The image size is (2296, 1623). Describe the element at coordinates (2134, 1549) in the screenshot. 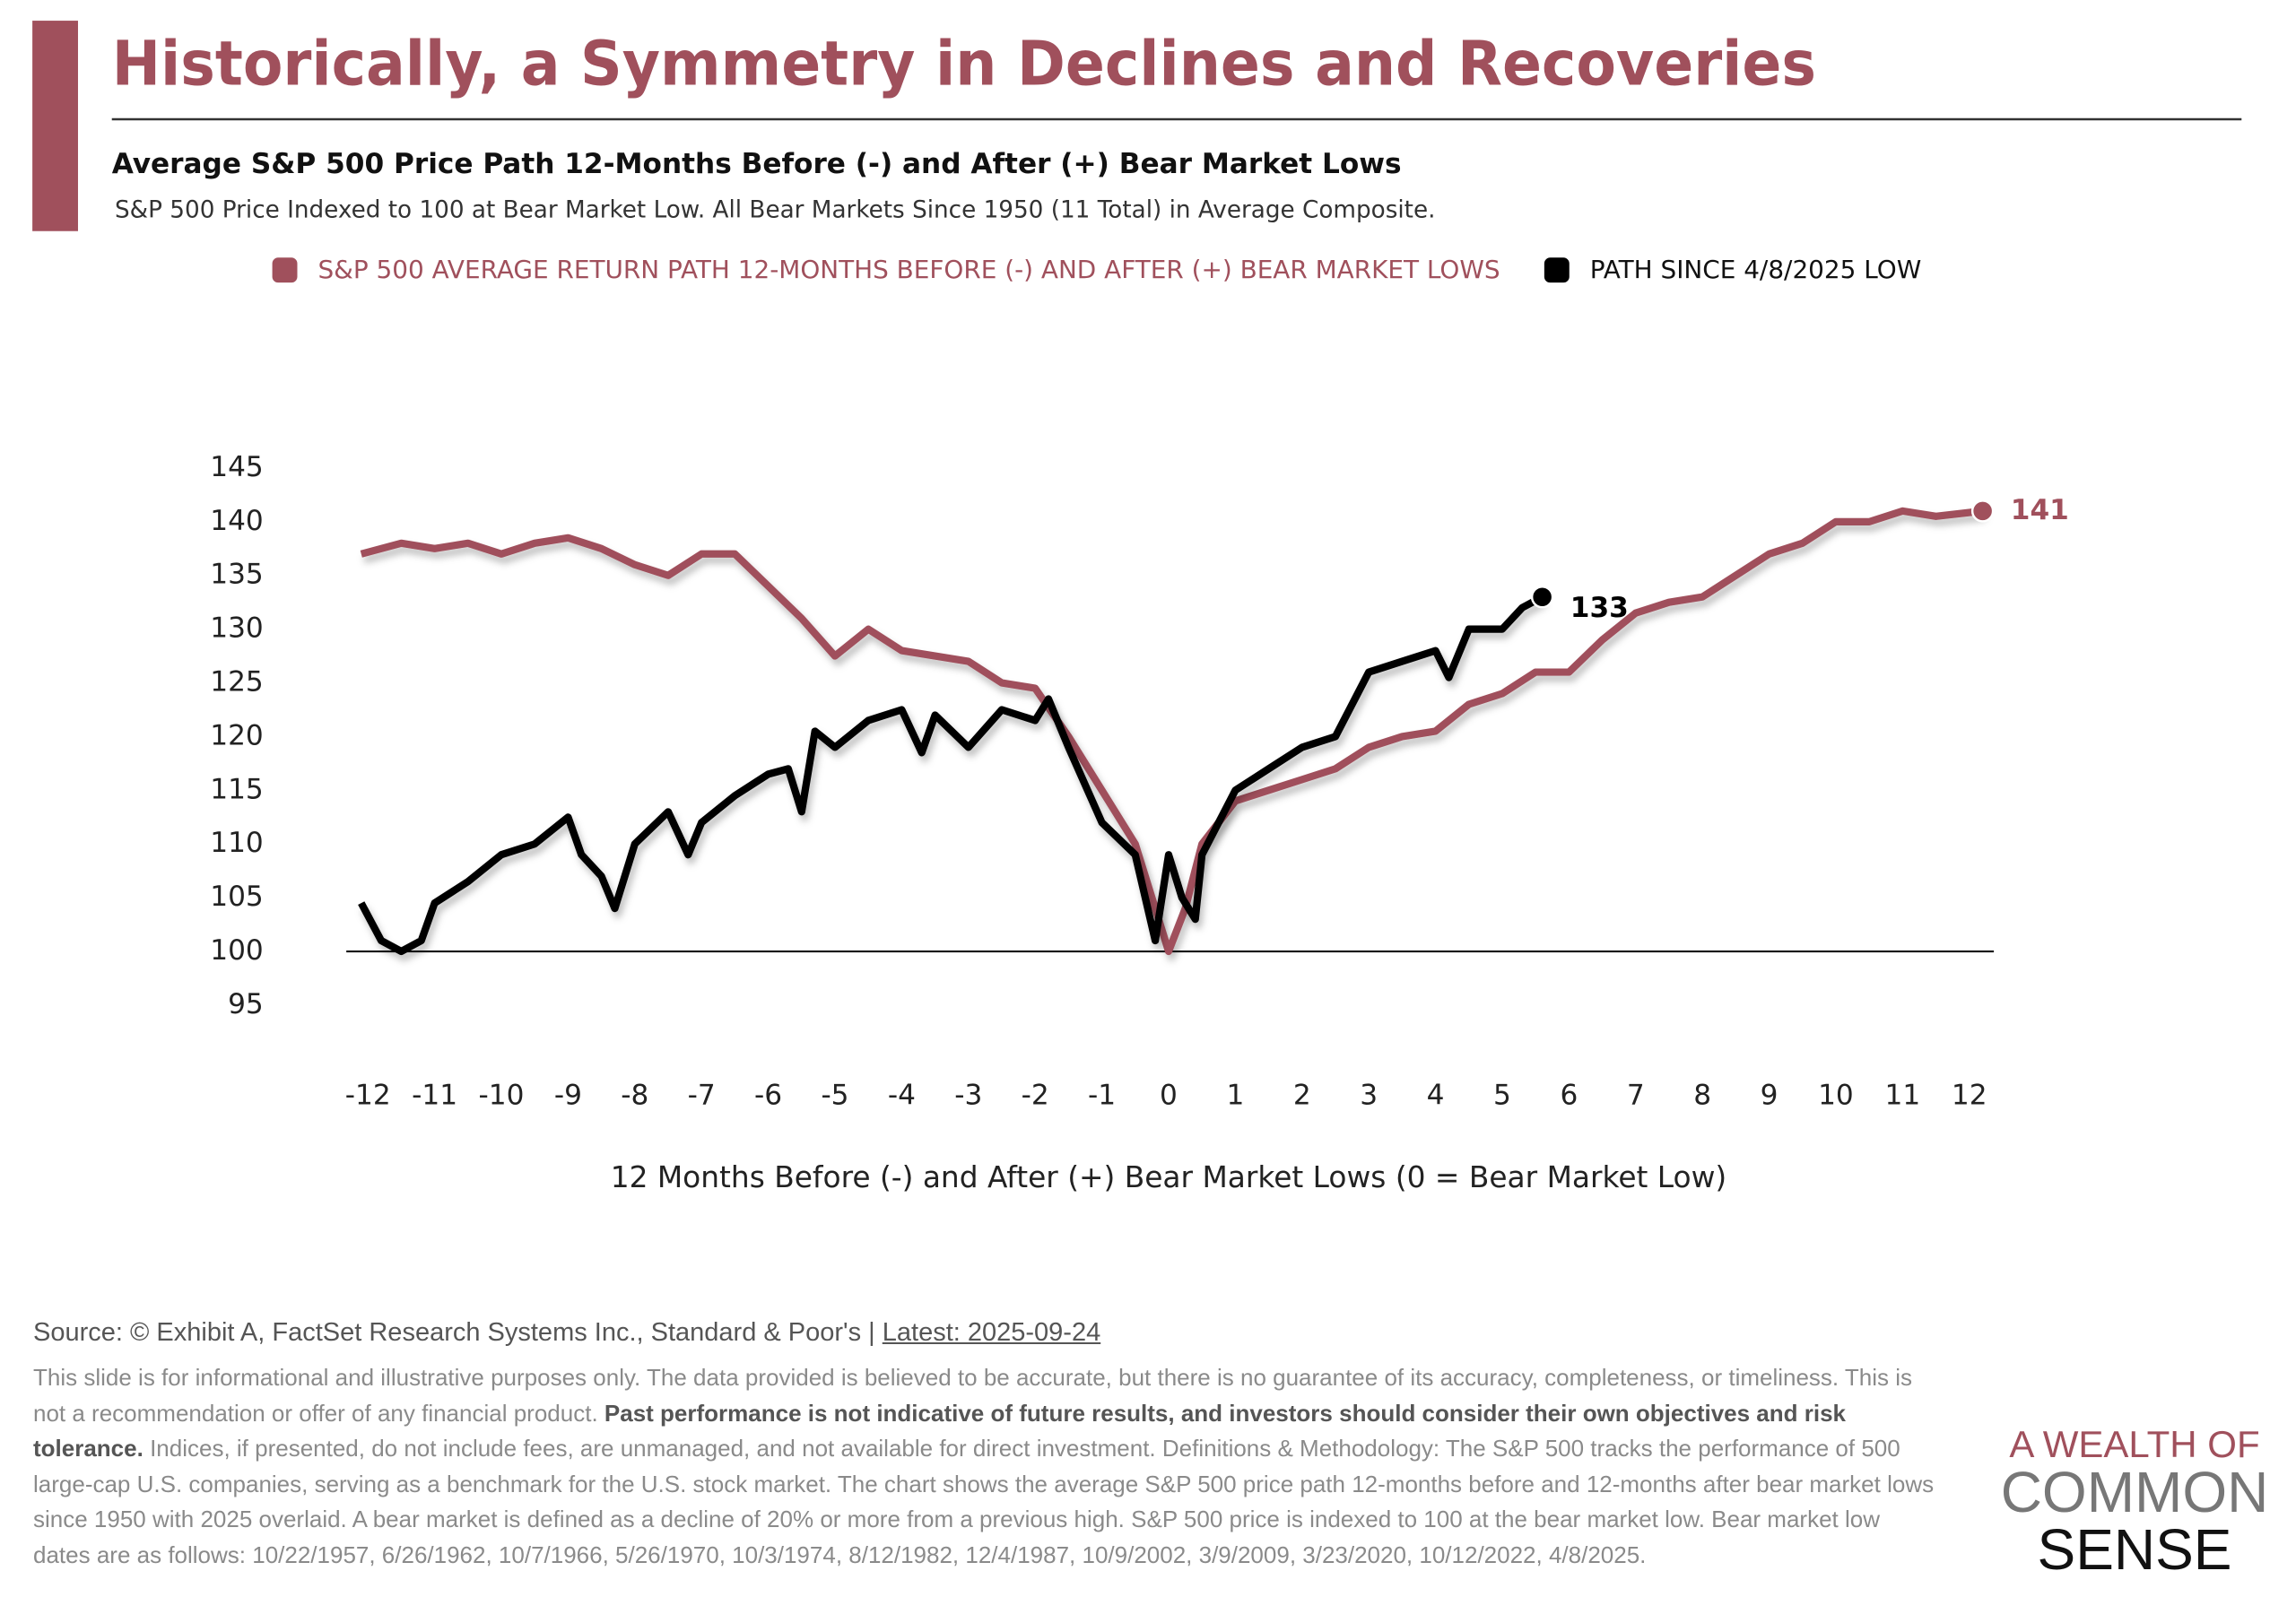

I see `logo-line: SENSE` at that location.